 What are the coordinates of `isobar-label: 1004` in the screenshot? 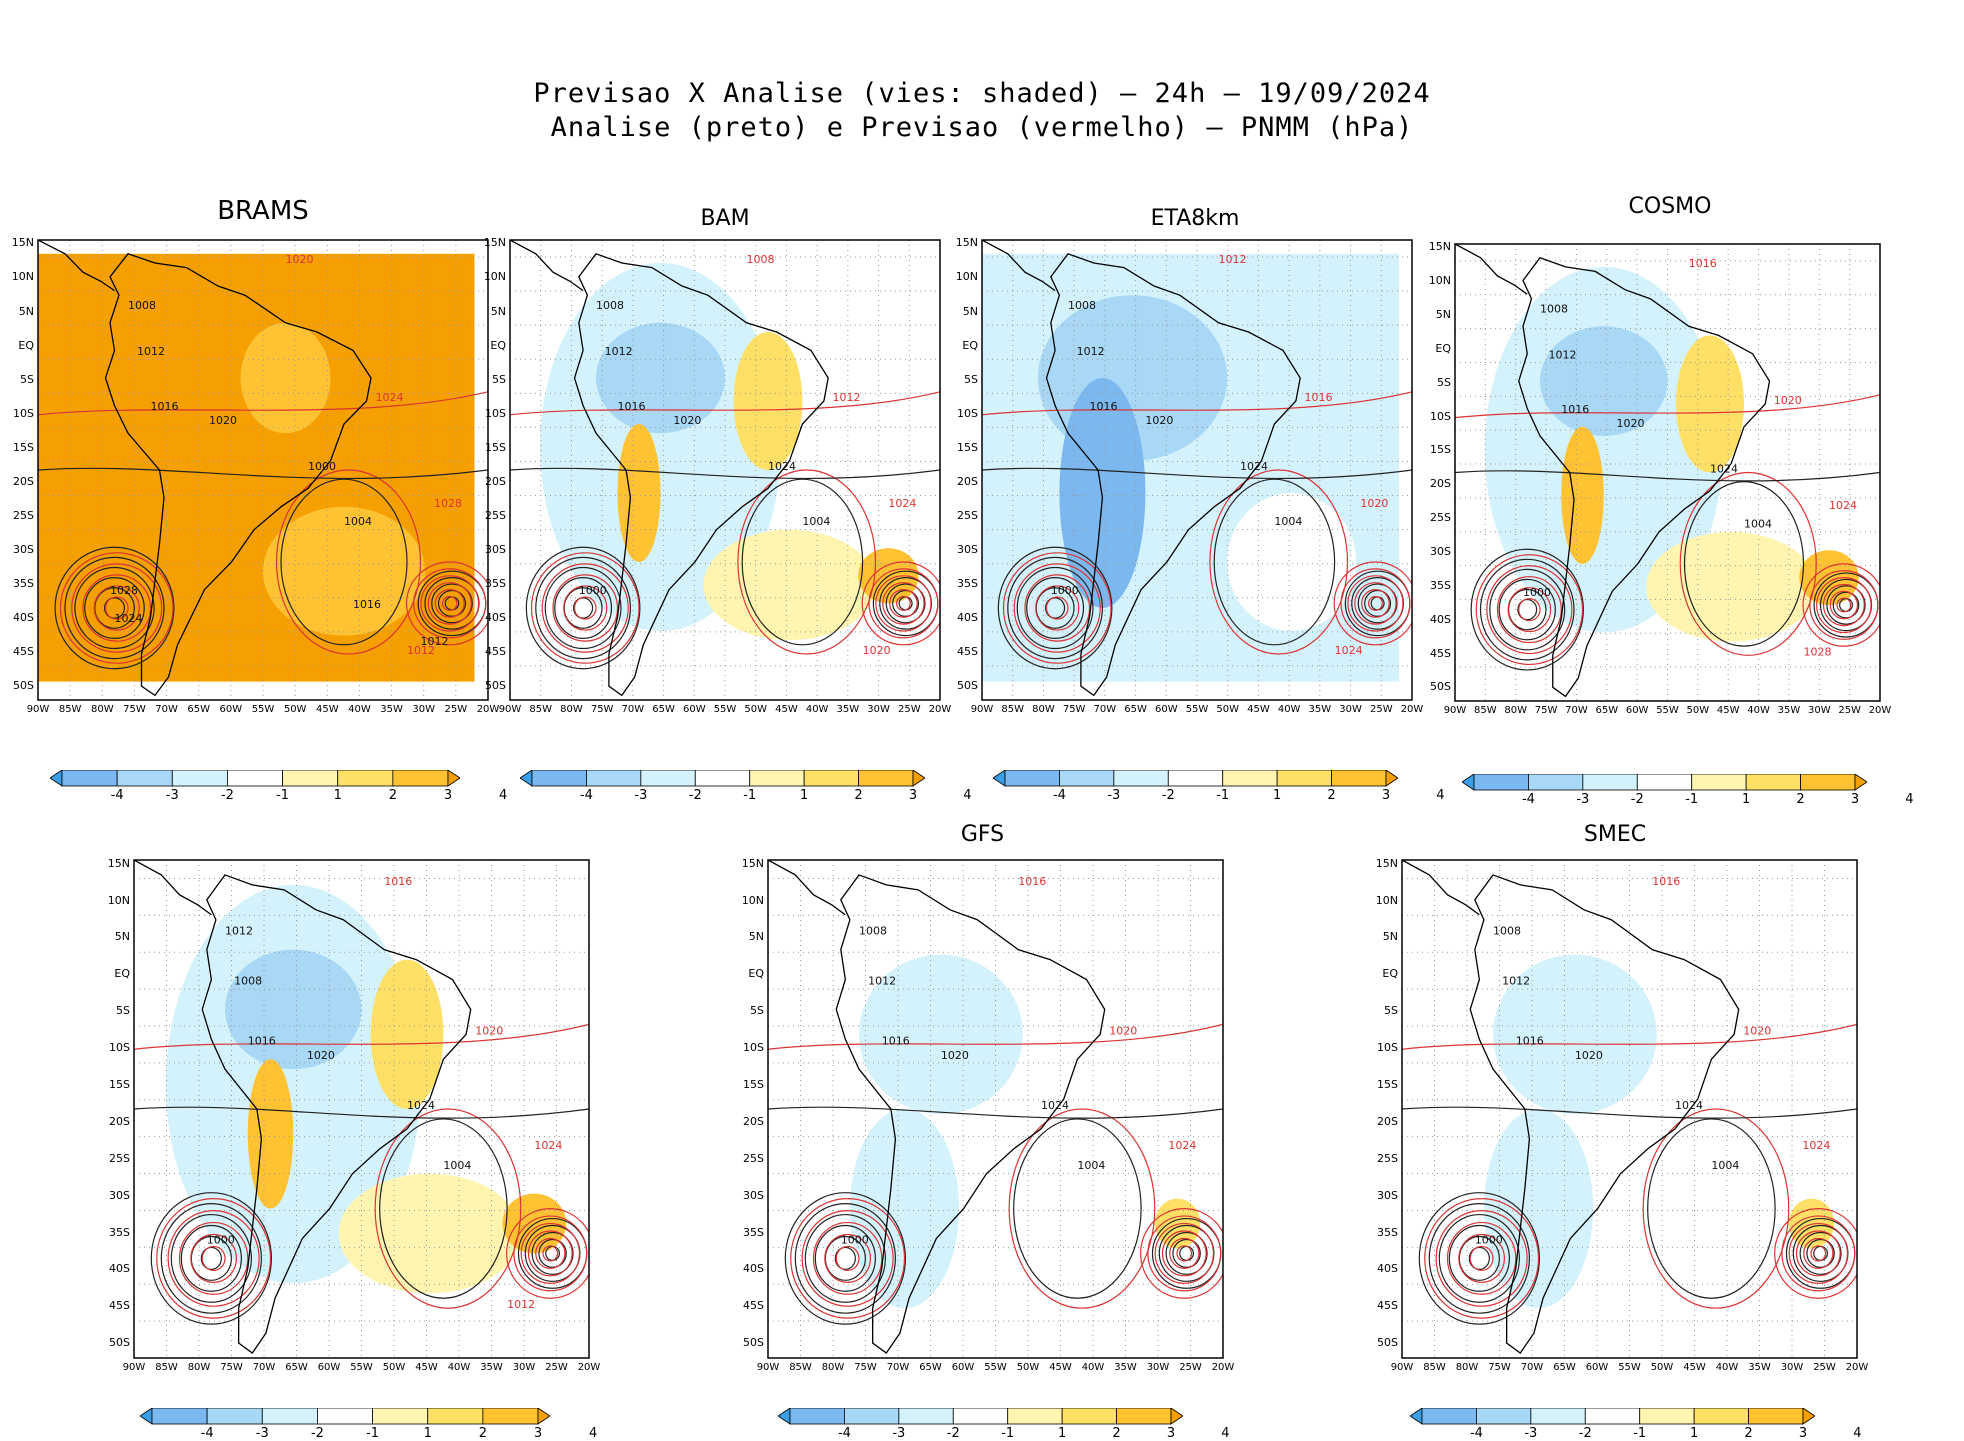 It's located at (1725, 1165).